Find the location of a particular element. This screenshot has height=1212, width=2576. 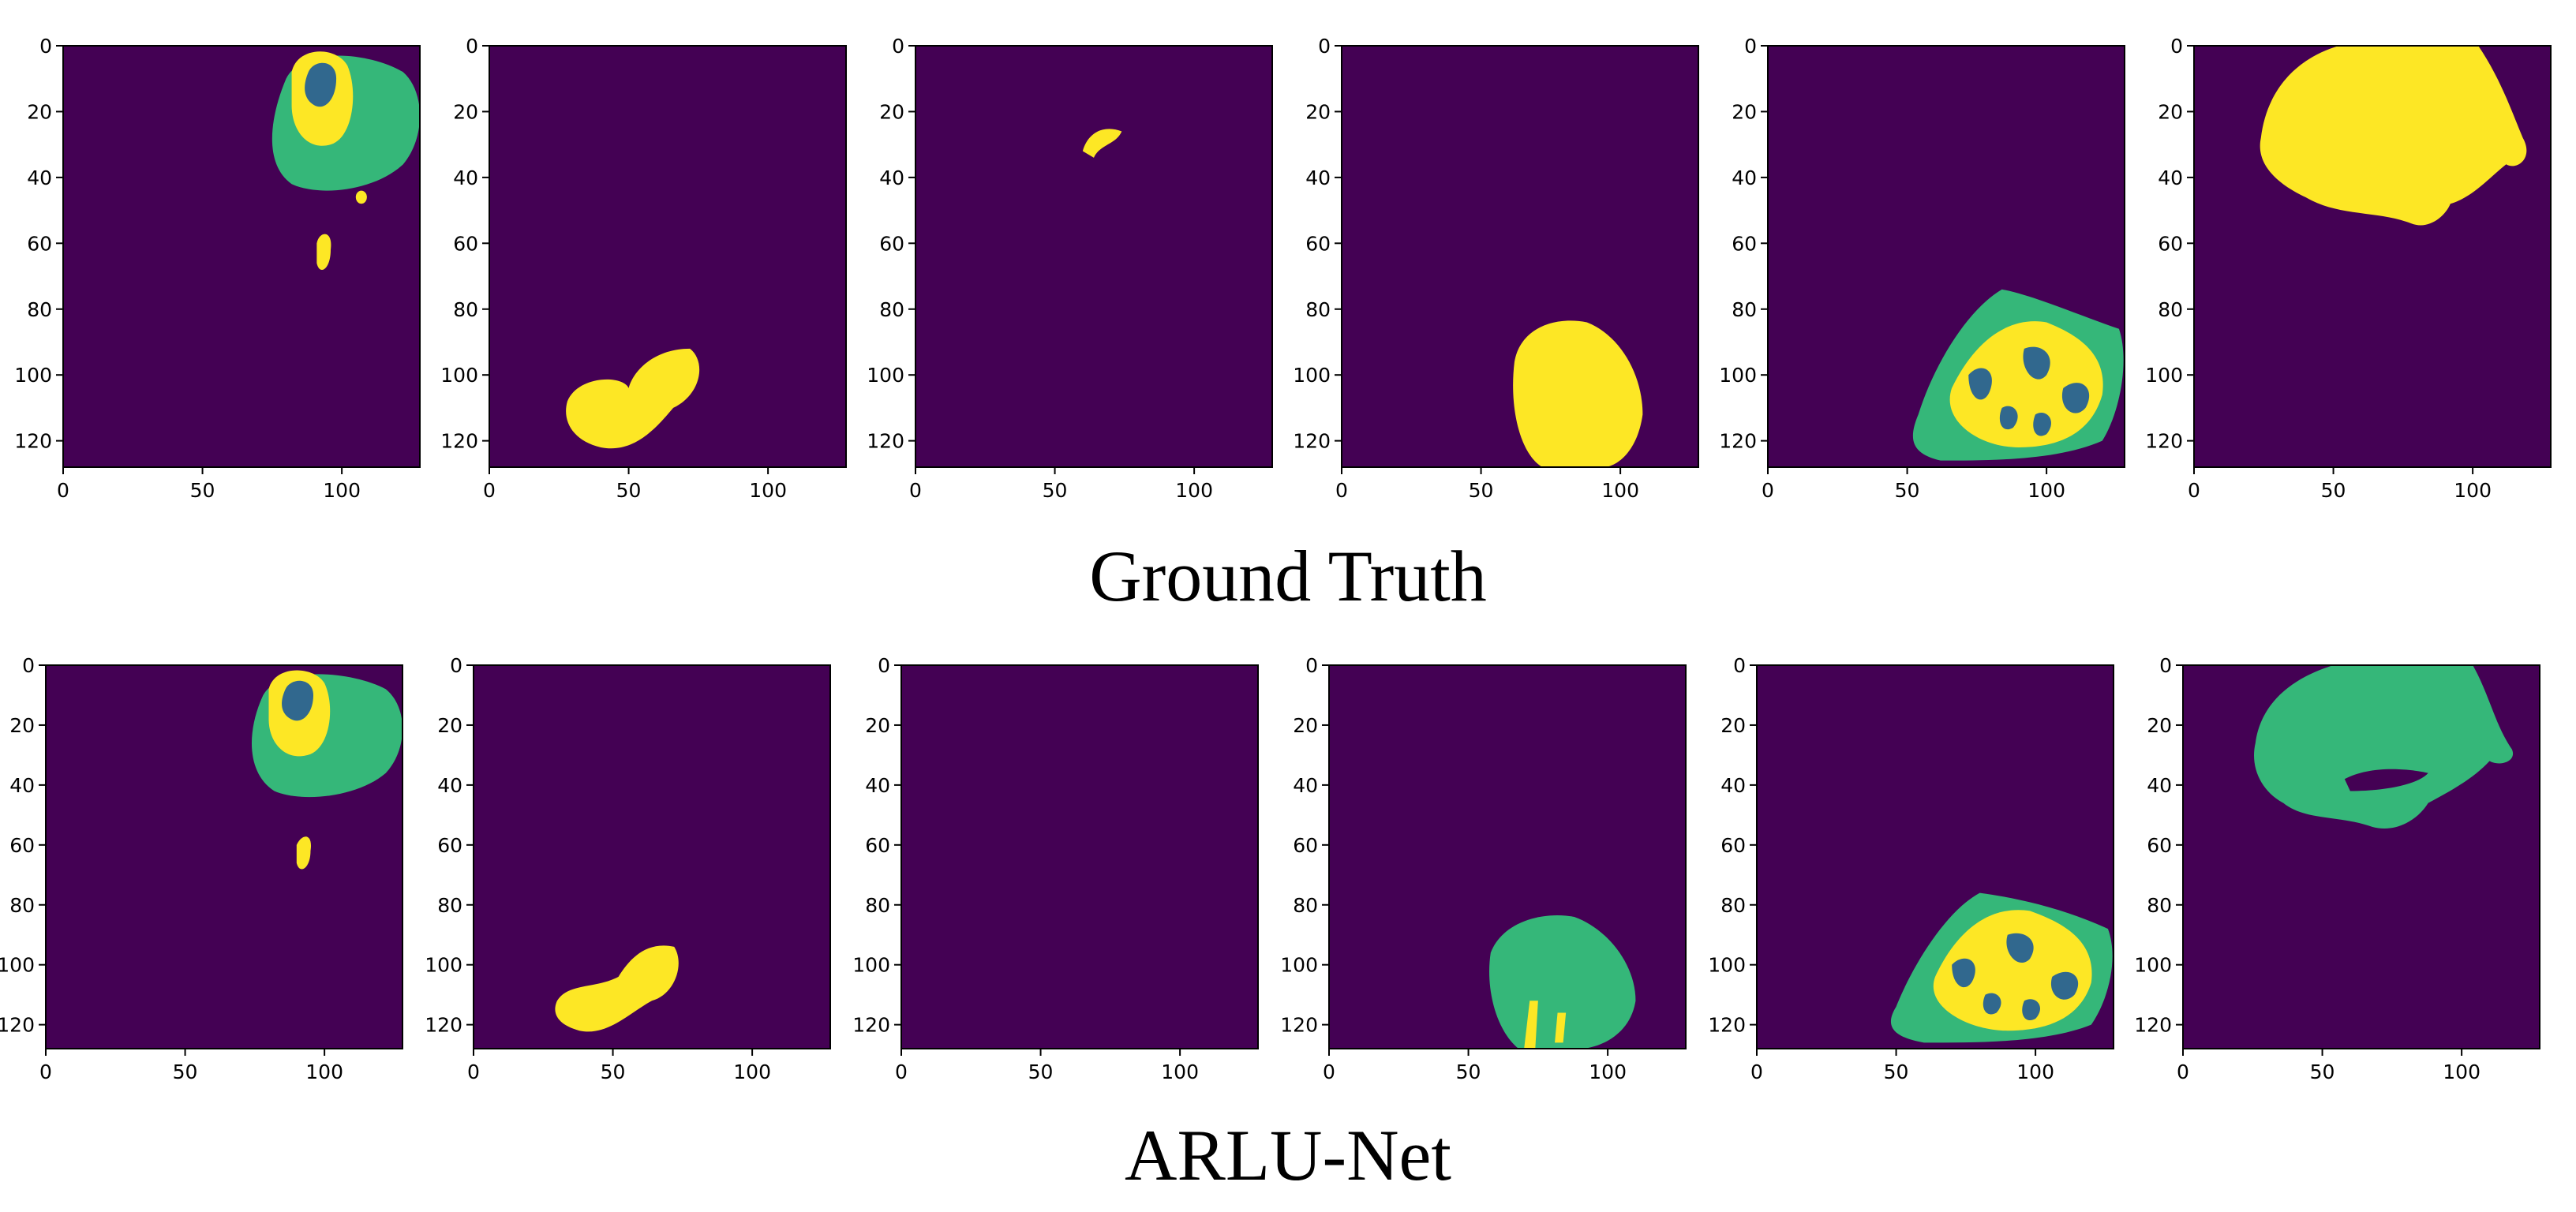

panel-gt-5: 0 50 100020406080100120 is located at coordinates (1922, 268).